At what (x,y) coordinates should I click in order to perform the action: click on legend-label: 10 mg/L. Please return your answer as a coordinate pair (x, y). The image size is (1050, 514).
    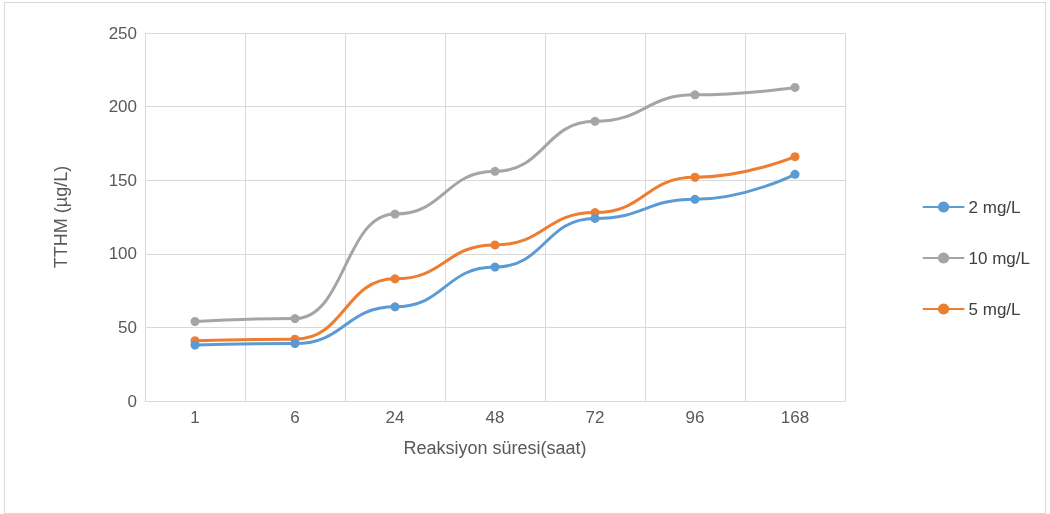
    Looking at the image, I should click on (999, 258).